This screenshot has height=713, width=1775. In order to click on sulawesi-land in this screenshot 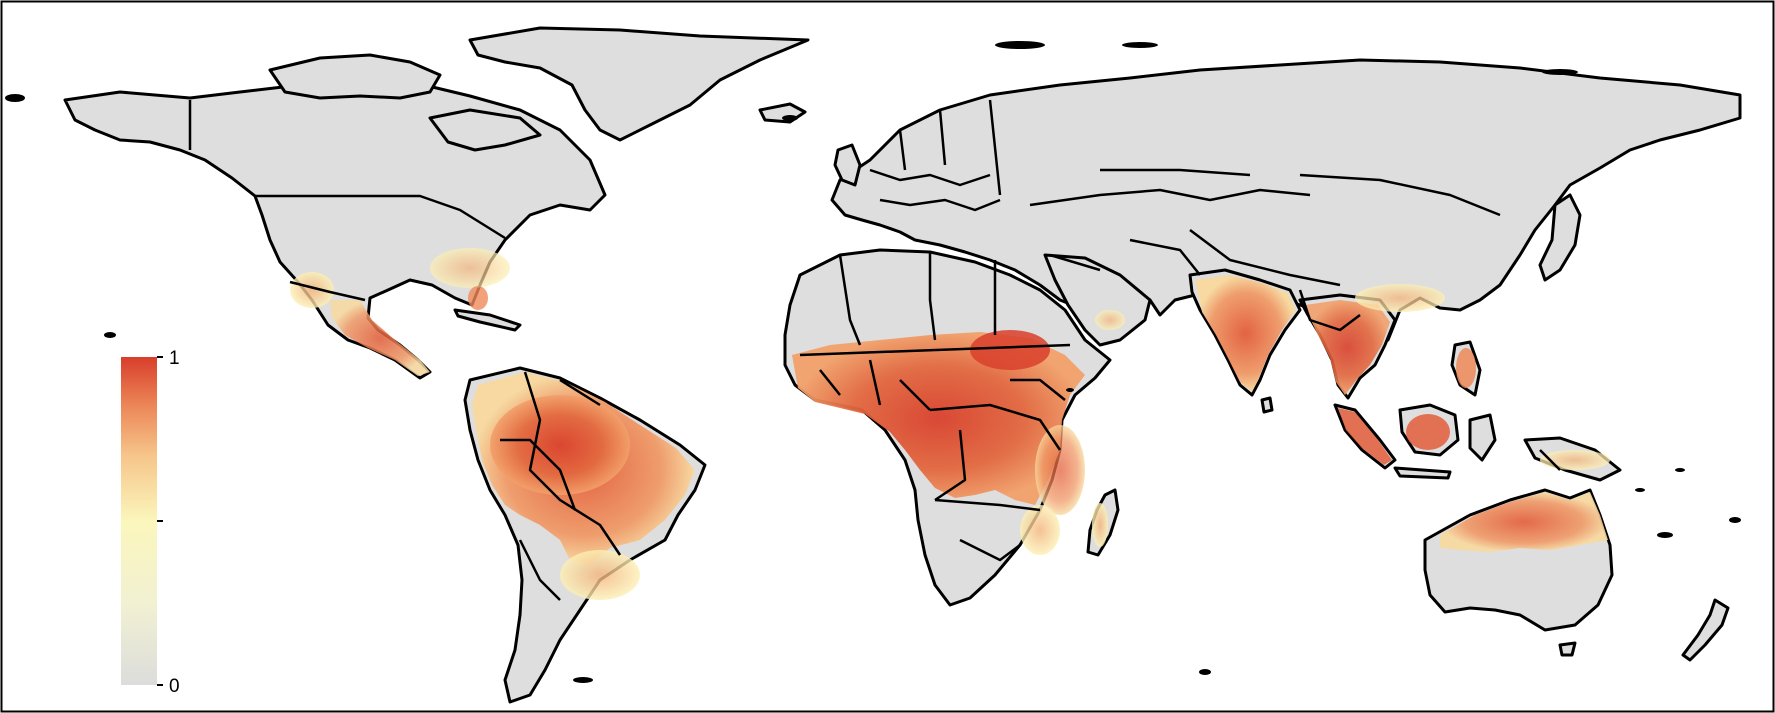, I will do `click(1482, 437)`.